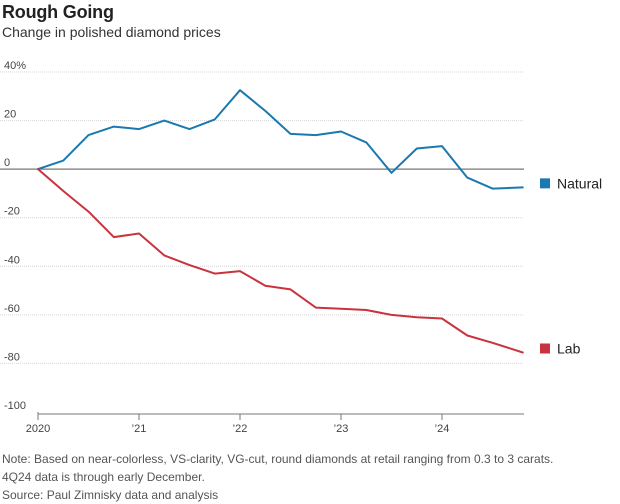 The image size is (620, 504). Describe the element at coordinates (12, 309) in the screenshot. I see `y-tick-label: -60` at that location.